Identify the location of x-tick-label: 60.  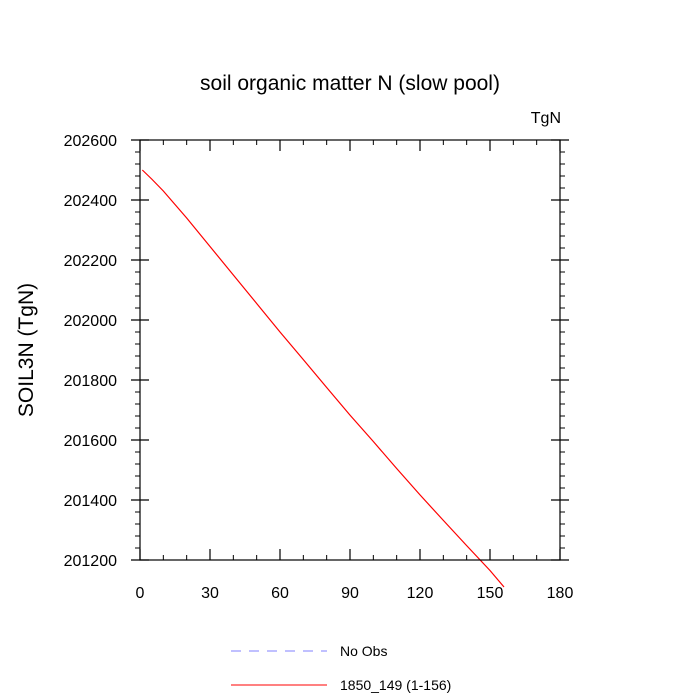
(280, 593).